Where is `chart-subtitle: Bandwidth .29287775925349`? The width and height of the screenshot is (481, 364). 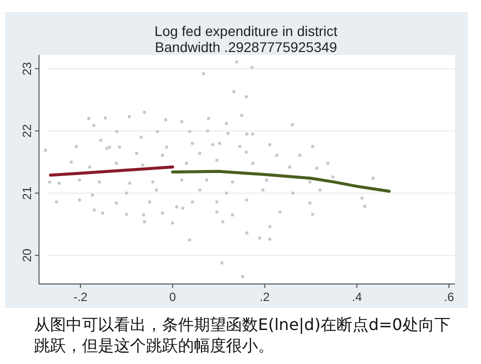
chart-subtitle: Bandwidth .29287775925349 is located at coordinates (246, 47).